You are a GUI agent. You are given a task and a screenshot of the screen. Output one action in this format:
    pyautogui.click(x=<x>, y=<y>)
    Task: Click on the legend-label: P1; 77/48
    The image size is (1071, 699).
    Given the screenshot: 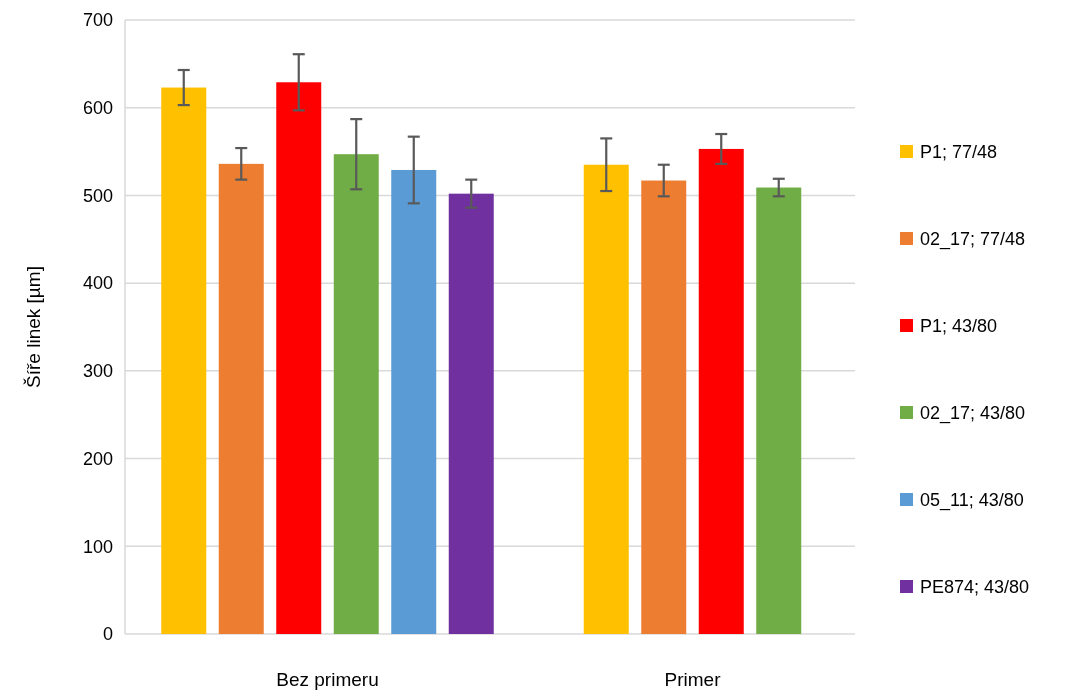 What is the action you would take?
    pyautogui.click(x=959, y=152)
    